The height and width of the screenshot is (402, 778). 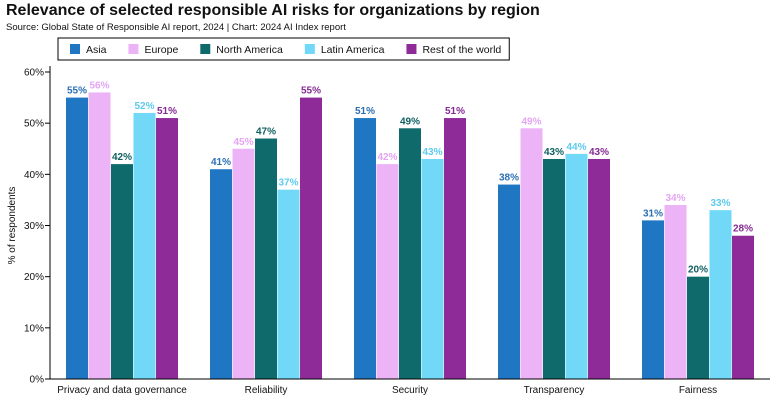 I want to click on data-label: 28%, so click(x=743, y=229).